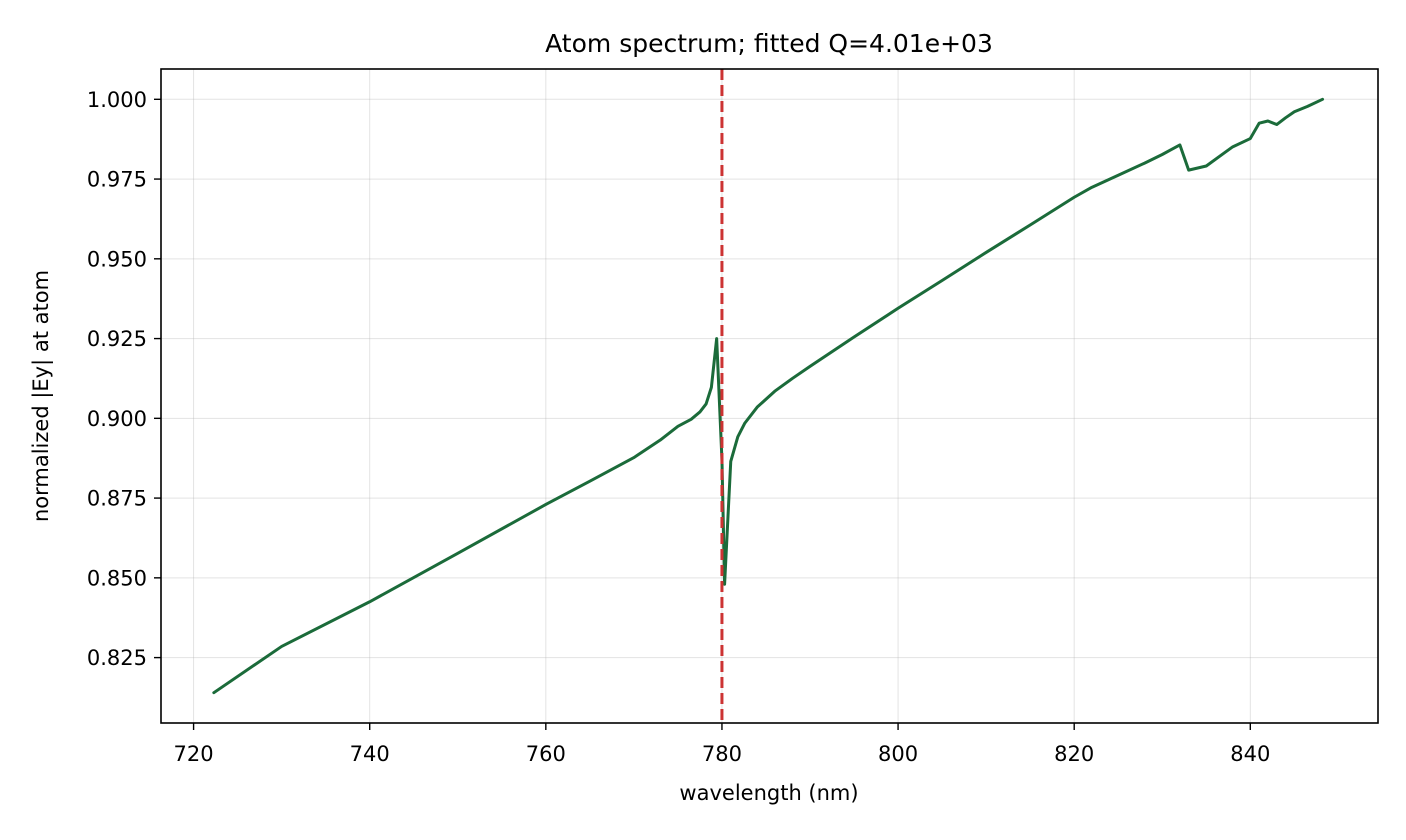 This screenshot has height=840, width=1406. Describe the element at coordinates (722, 754) in the screenshot. I see `x-tick-label: 780` at that location.